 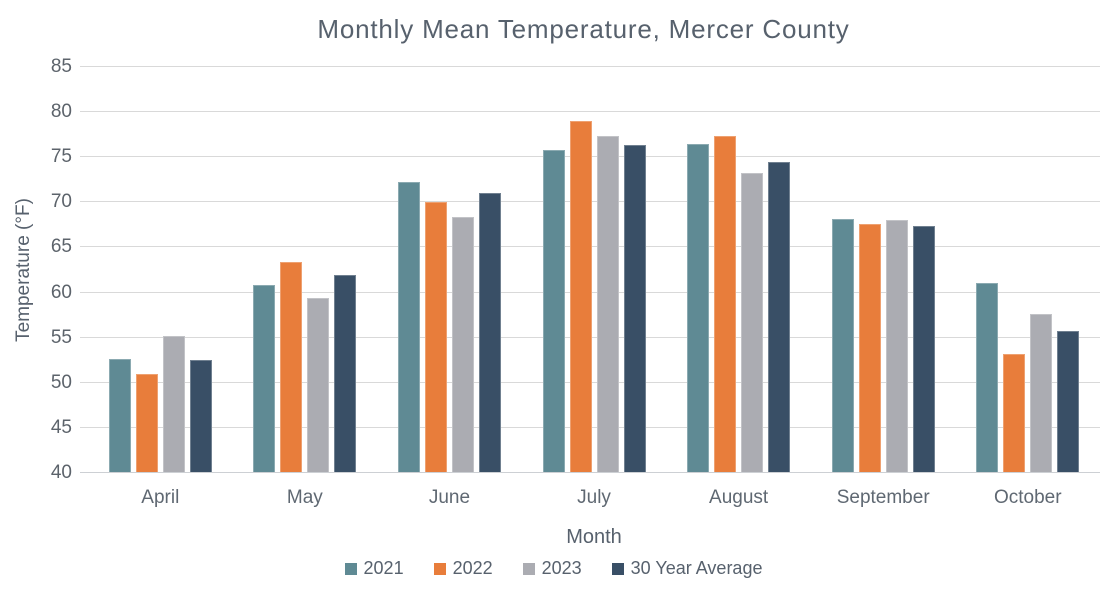 What do you see at coordinates (173, 404) in the screenshot?
I see `bar-2023-april` at bounding box center [173, 404].